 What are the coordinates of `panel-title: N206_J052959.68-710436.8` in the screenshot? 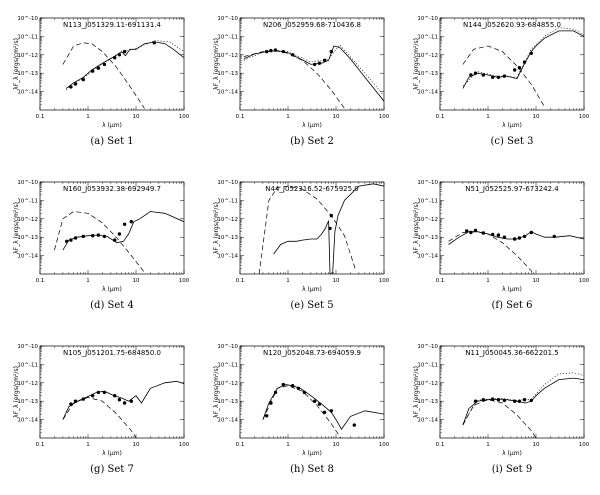 It's located at (312, 25).